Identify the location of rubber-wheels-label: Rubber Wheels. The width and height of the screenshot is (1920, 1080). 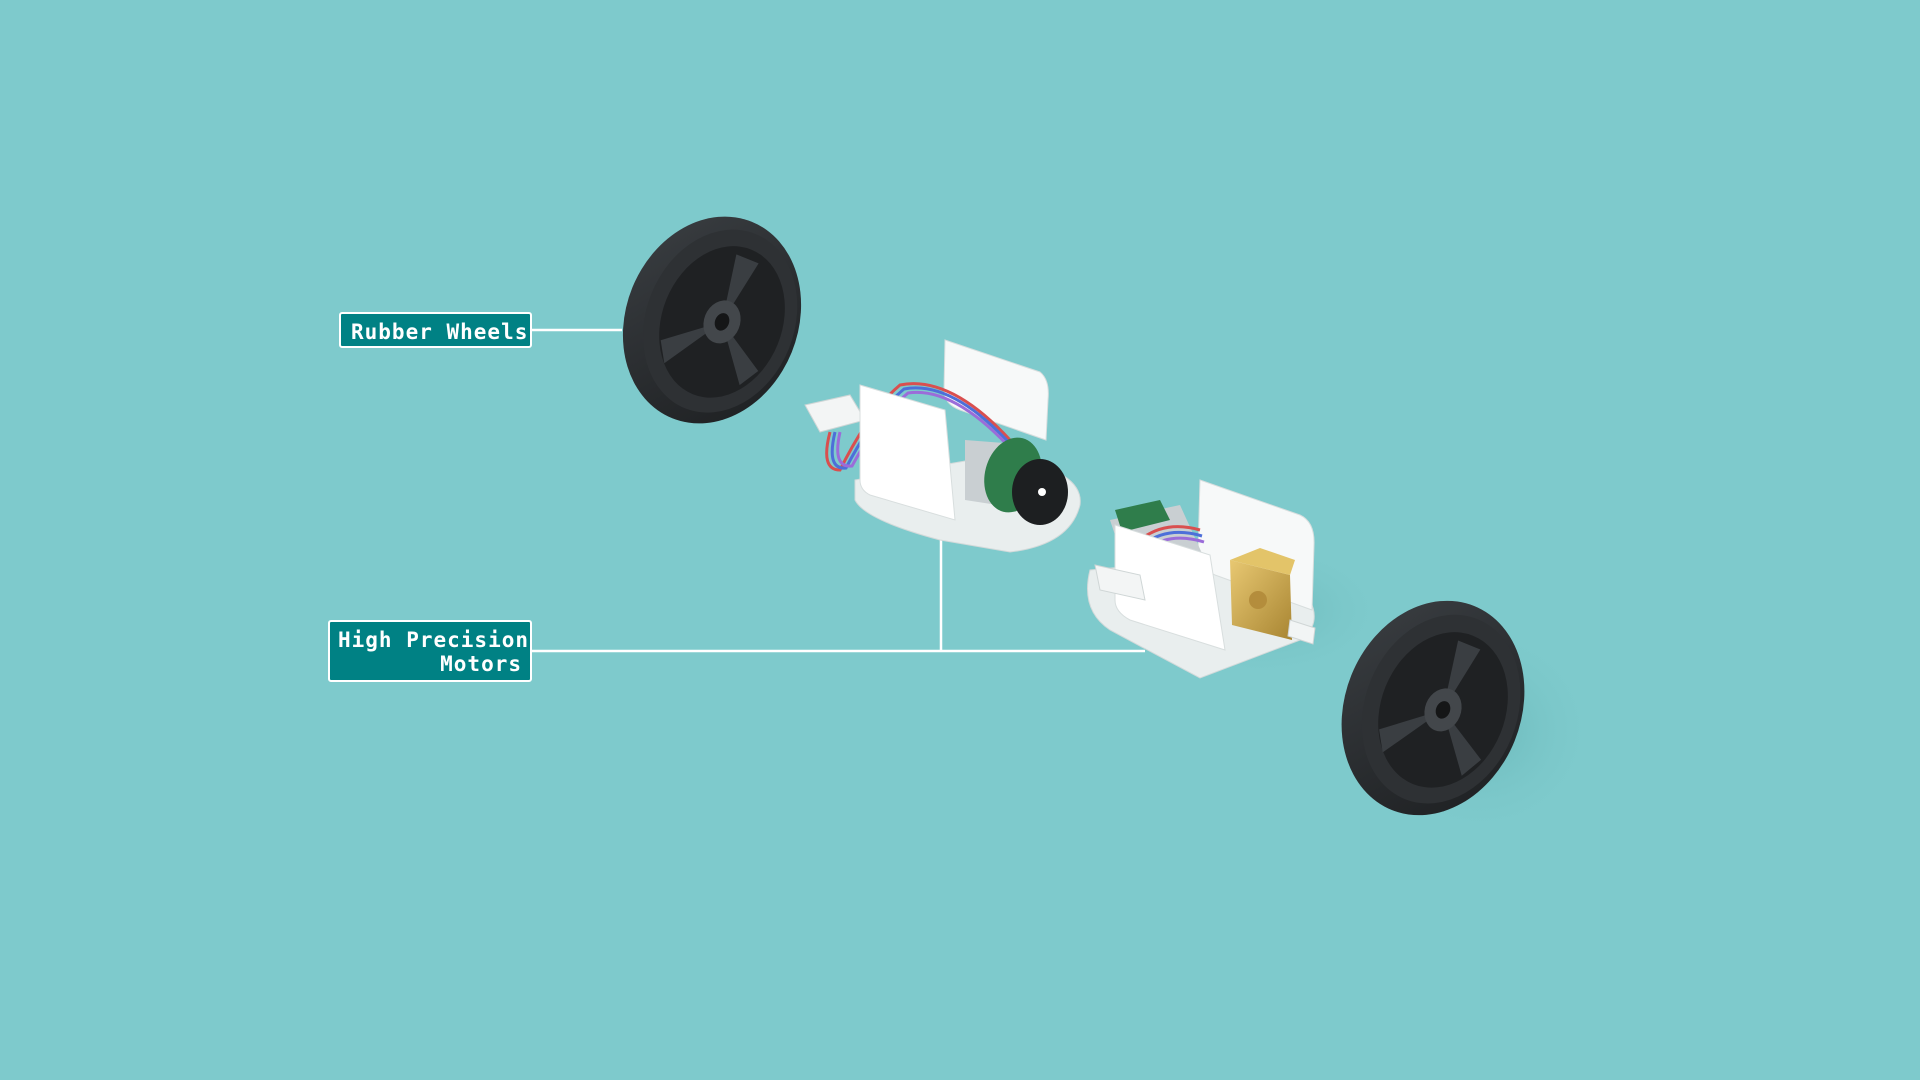
(435, 330).